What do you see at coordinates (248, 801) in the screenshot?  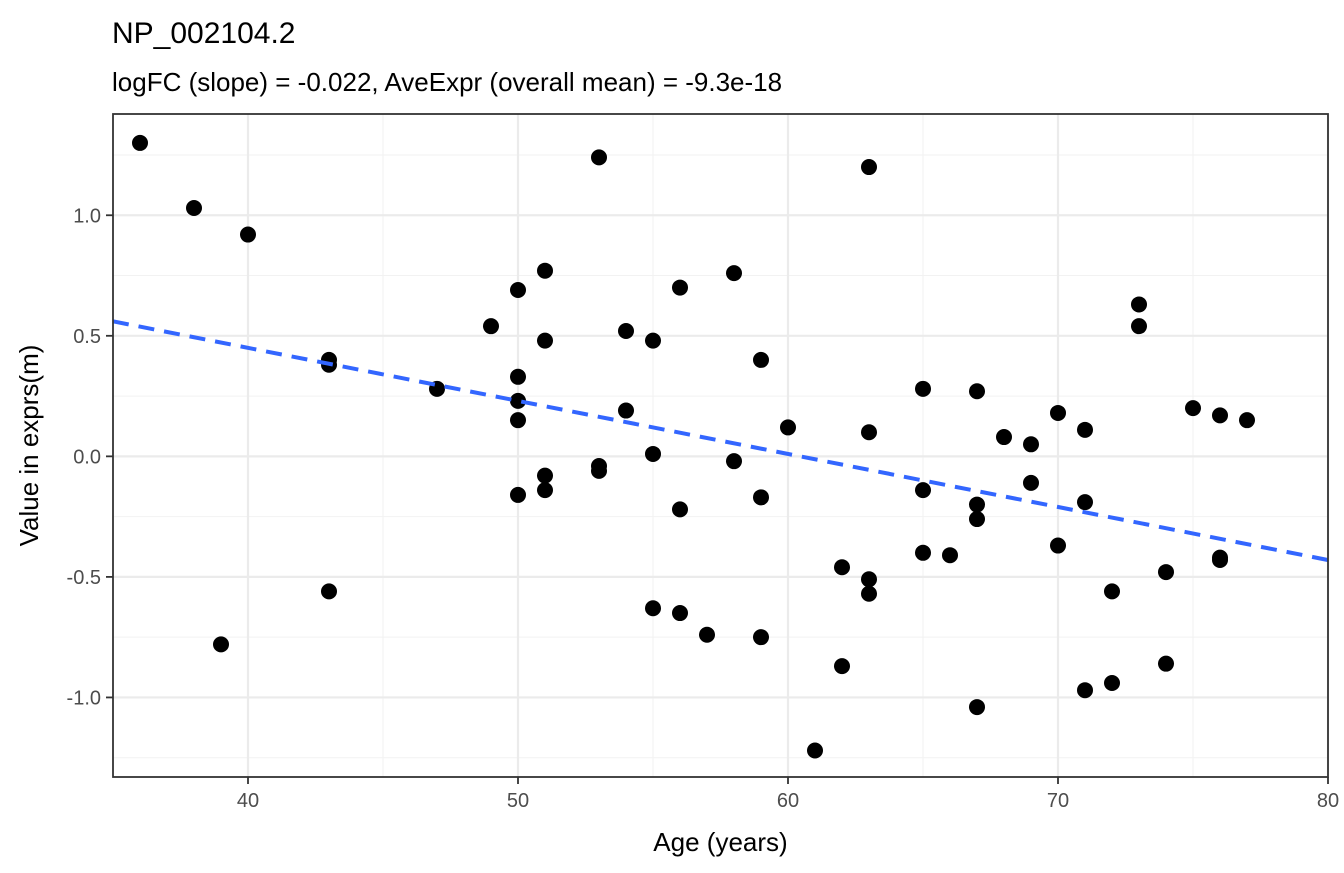 I see `x-tick-label: 40` at bounding box center [248, 801].